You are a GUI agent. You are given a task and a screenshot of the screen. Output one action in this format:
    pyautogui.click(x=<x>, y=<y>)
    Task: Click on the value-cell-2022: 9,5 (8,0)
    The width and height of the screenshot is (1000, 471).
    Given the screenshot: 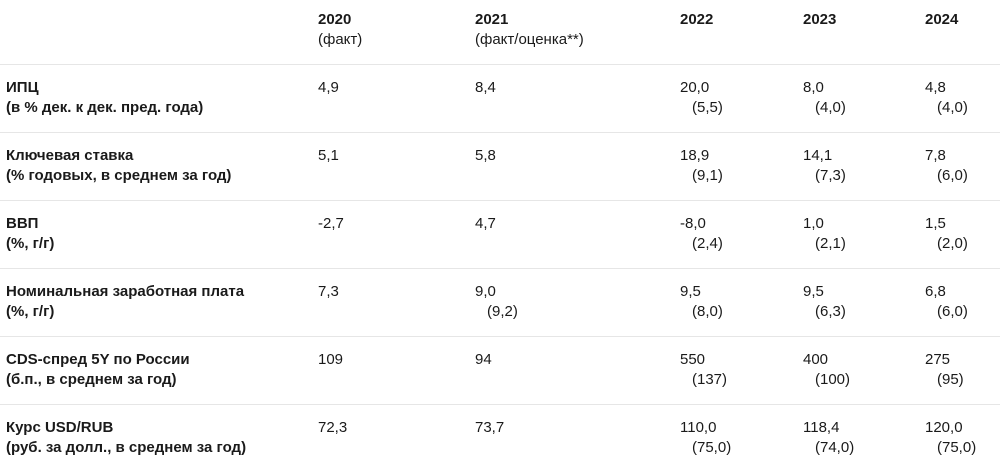 What is the action you would take?
    pyautogui.click(x=701, y=302)
    